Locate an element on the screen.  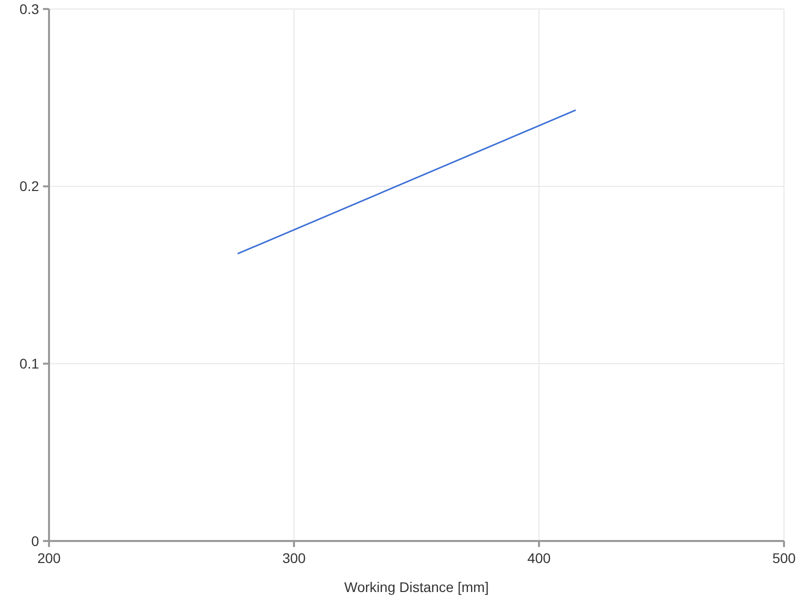
x-tick-label: 300 is located at coordinates (294, 558).